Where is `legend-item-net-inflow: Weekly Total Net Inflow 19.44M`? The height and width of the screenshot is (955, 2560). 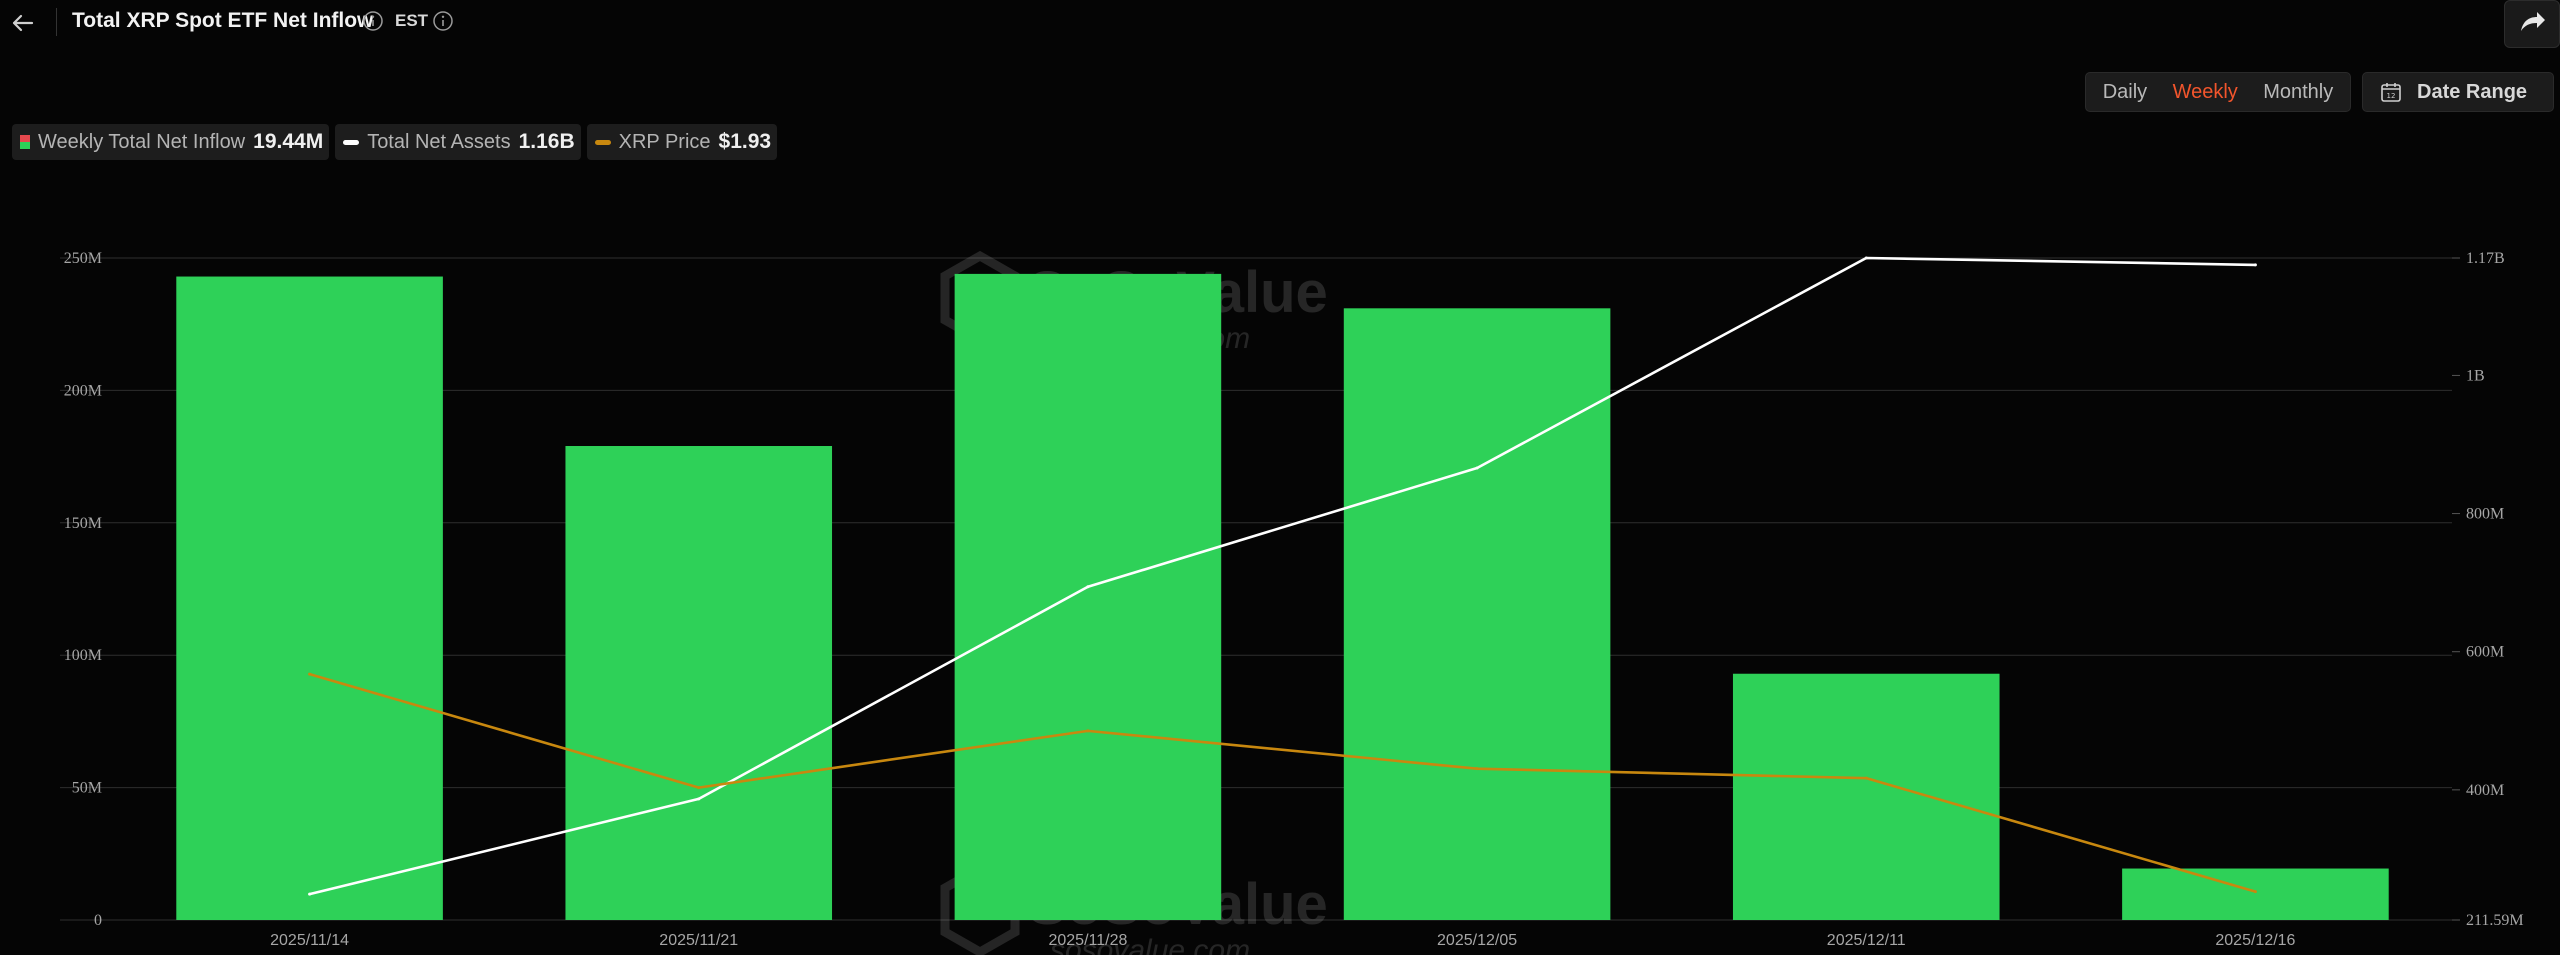 legend-item-net-inflow: Weekly Total Net Inflow 19.44M is located at coordinates (171, 142).